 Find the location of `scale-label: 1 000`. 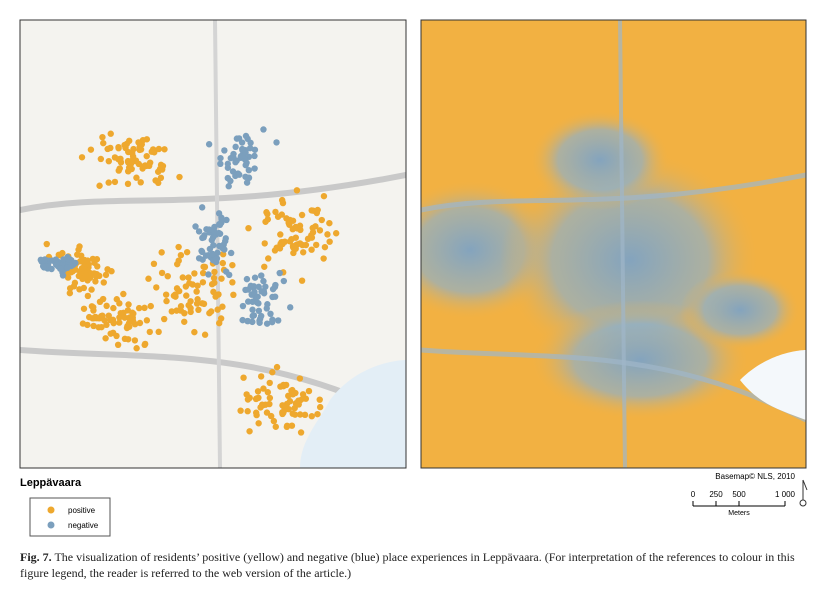

scale-label: 1 000 is located at coordinates (785, 494).